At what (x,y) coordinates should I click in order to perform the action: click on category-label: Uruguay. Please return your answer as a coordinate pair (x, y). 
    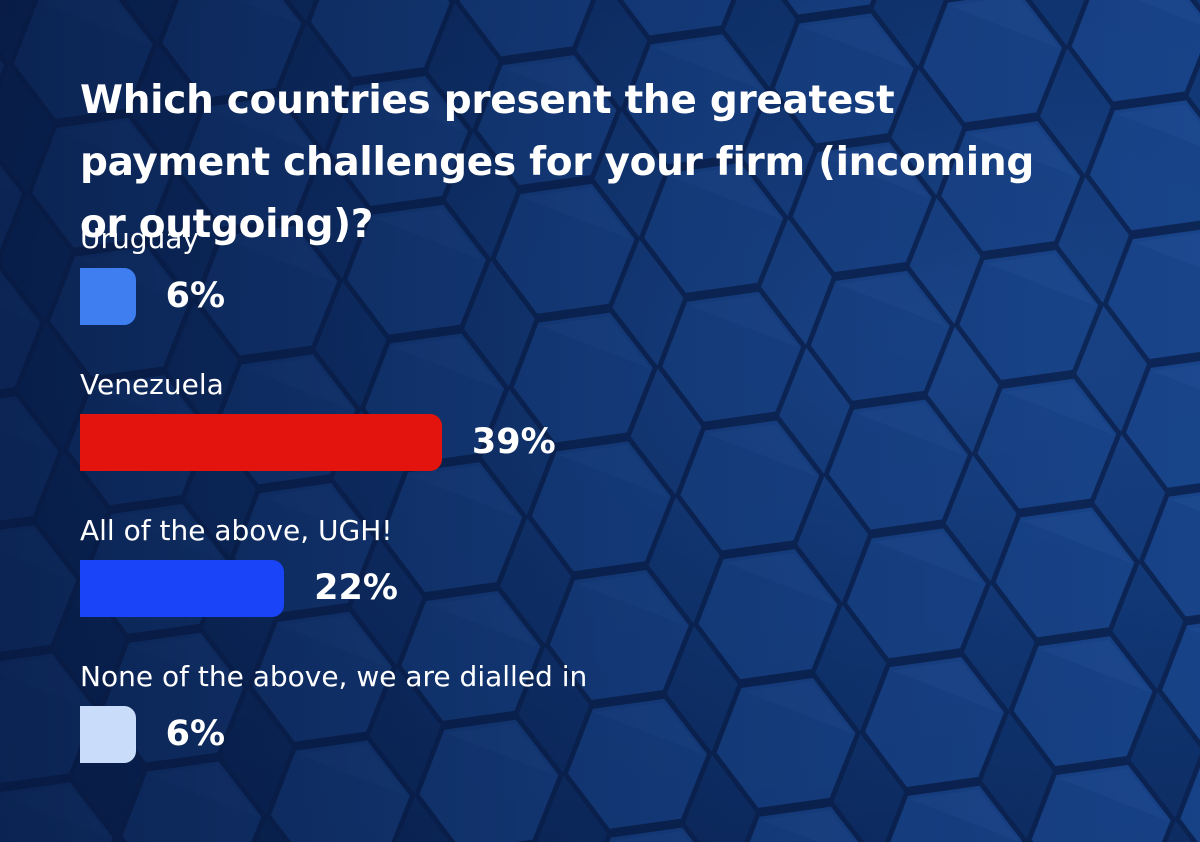
    Looking at the image, I should click on (139, 238).